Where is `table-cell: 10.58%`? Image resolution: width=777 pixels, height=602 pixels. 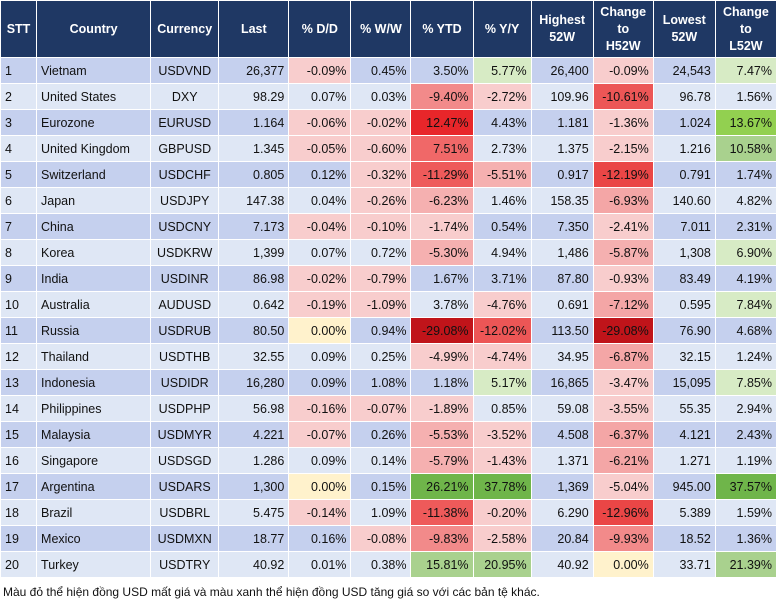
table-cell: 10.58% is located at coordinates (745, 148).